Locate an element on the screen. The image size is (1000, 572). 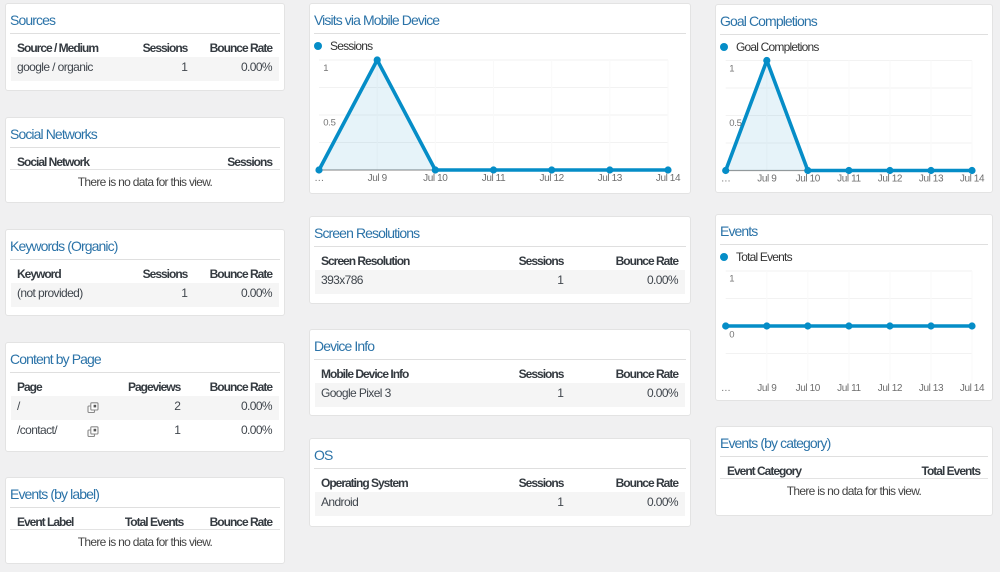
svg-text: 0 is located at coordinates (731, 335).